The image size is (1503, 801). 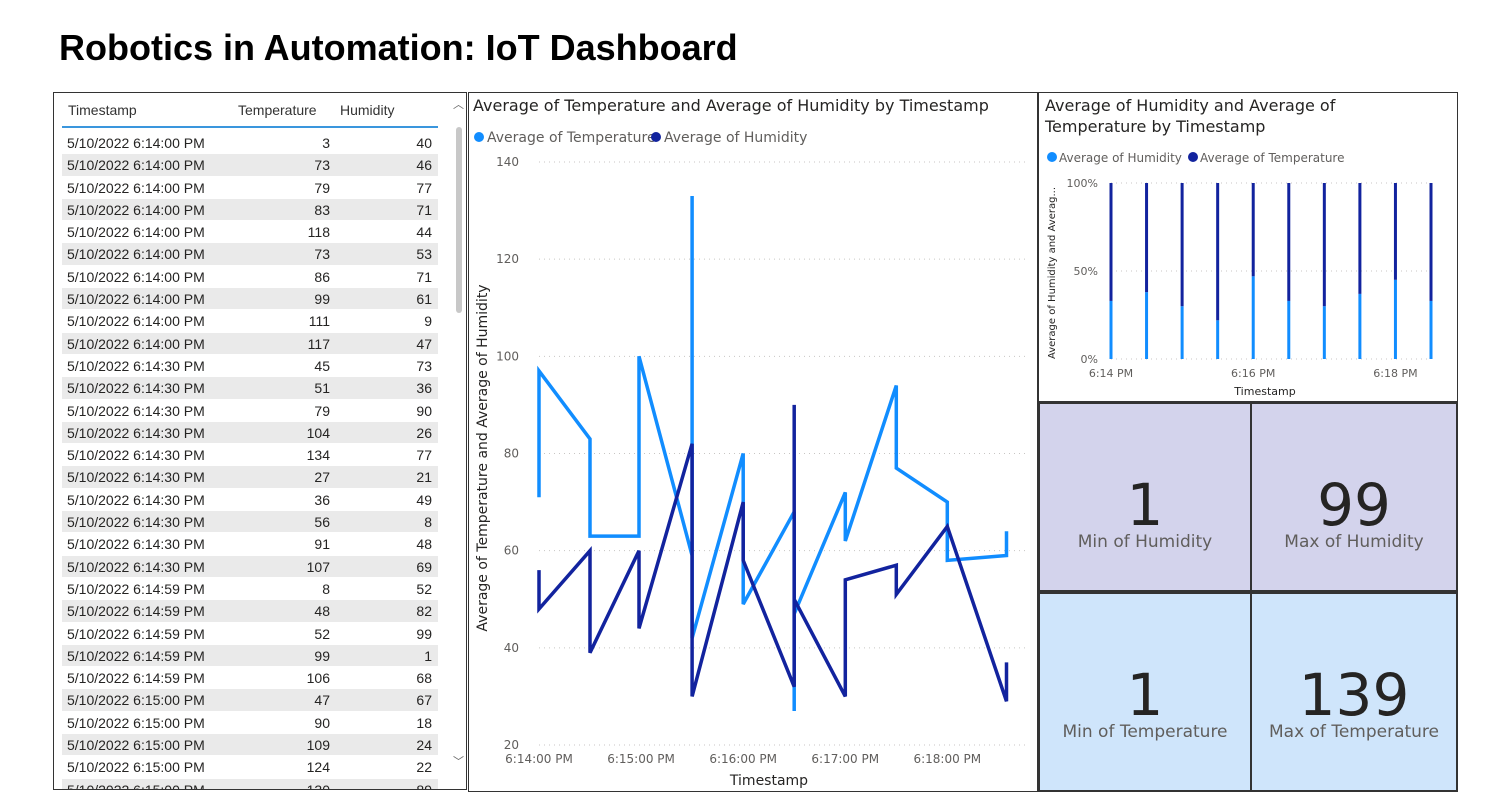 I want to click on cell-humidity: 44, so click(x=424, y=232).